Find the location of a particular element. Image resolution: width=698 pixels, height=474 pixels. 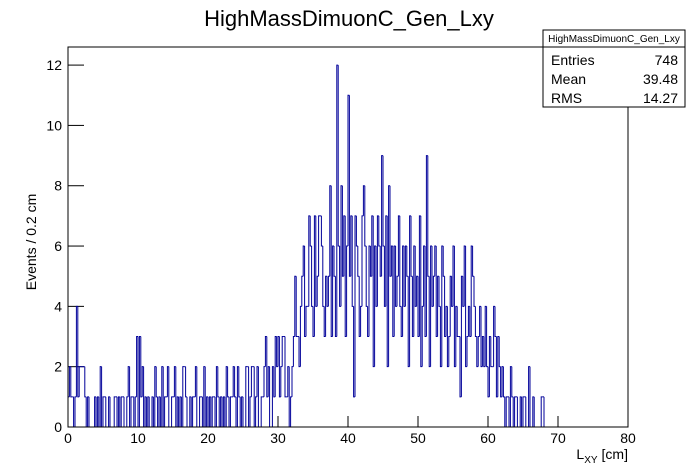

stats-value: 748 is located at coordinates (667, 60).